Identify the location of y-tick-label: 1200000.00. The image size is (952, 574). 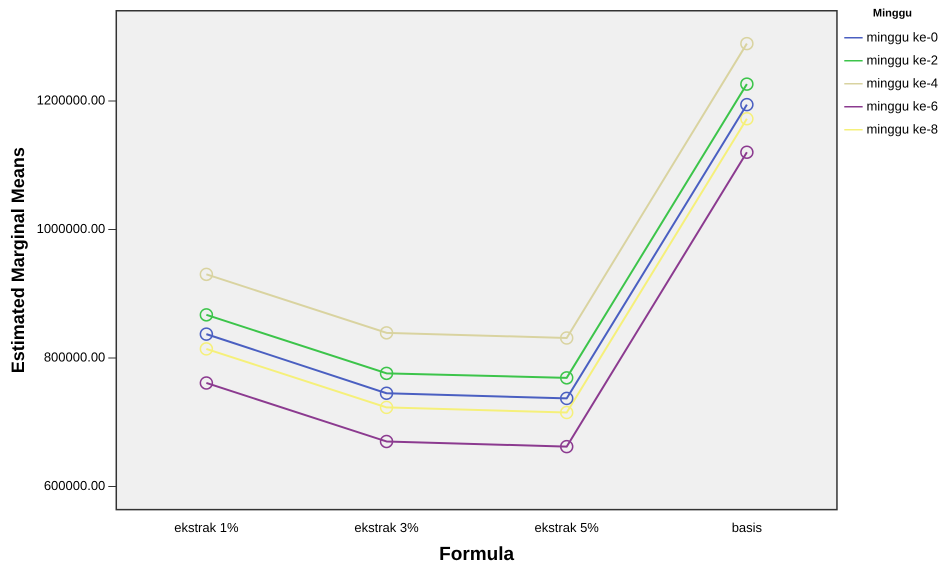
(71, 100).